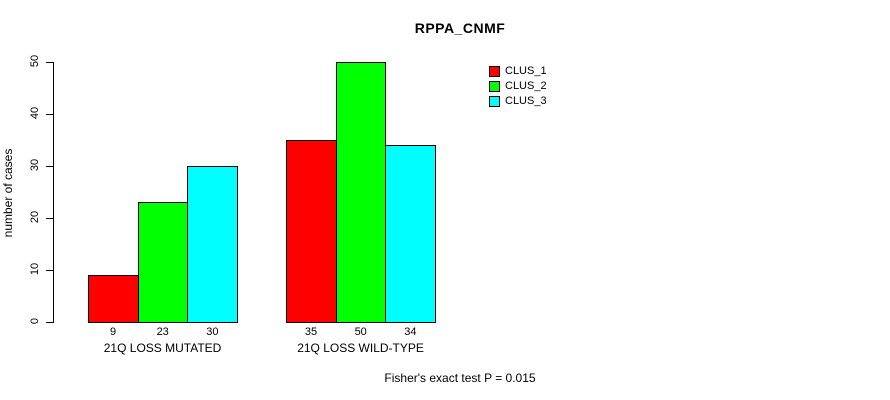 This screenshot has height=400, width=890. I want to click on y-axis-tick-label: 50, so click(35, 61).